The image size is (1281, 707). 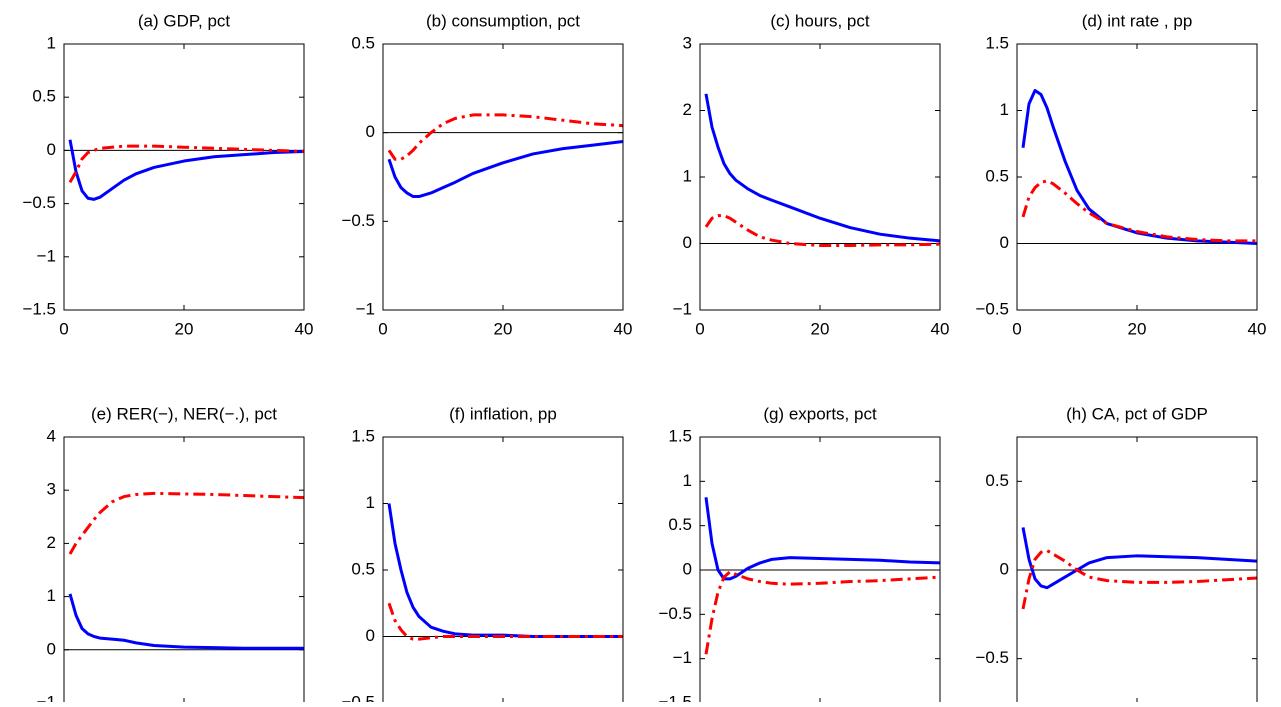 I want to click on subplot-title: (c) hours, pct, so click(x=819, y=20).